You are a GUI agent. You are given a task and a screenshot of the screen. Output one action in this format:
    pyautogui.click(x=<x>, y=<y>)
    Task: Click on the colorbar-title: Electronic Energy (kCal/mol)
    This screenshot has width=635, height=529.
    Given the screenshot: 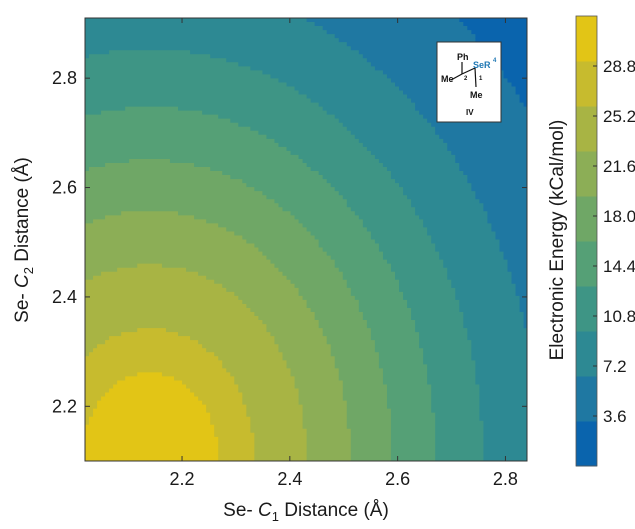 What is the action you would take?
    pyautogui.click(x=557, y=240)
    